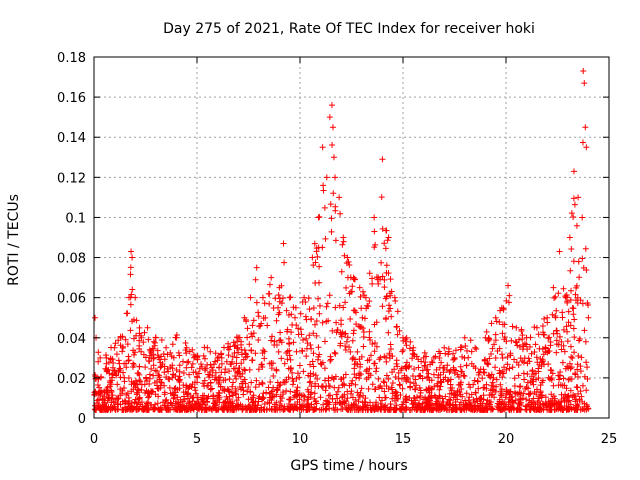 Image resolution: width=640 pixels, height=480 pixels. I want to click on y-tick-label: 0.12, so click(71, 178).